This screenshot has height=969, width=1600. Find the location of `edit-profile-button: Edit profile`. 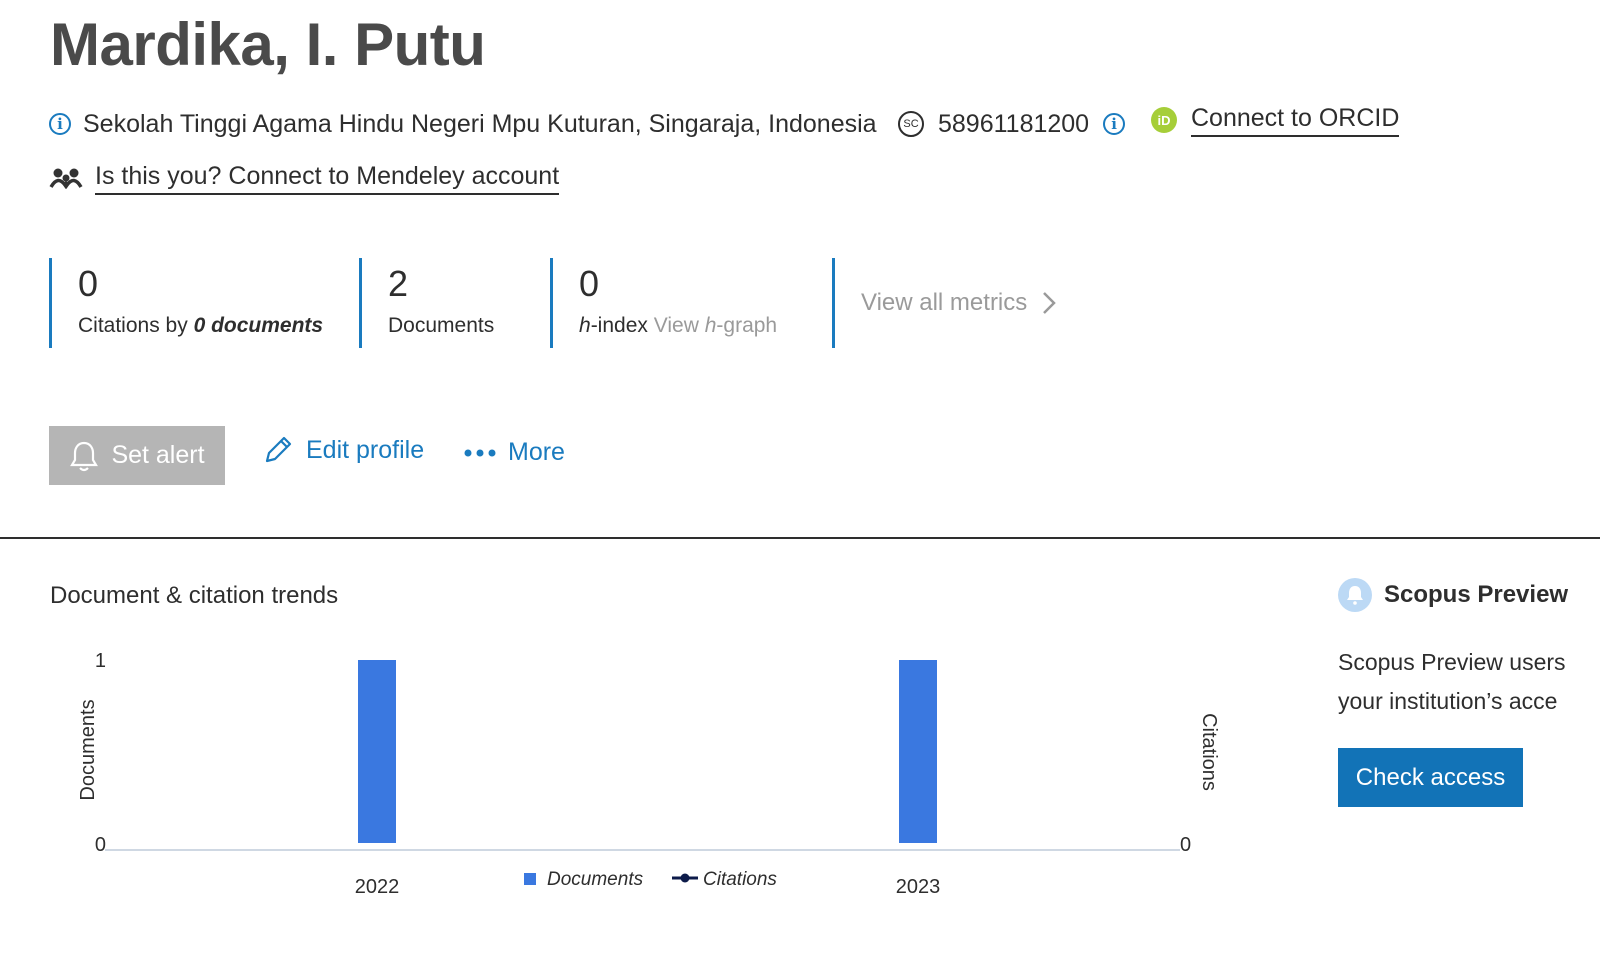

edit-profile-button: Edit profile is located at coordinates (343, 450).